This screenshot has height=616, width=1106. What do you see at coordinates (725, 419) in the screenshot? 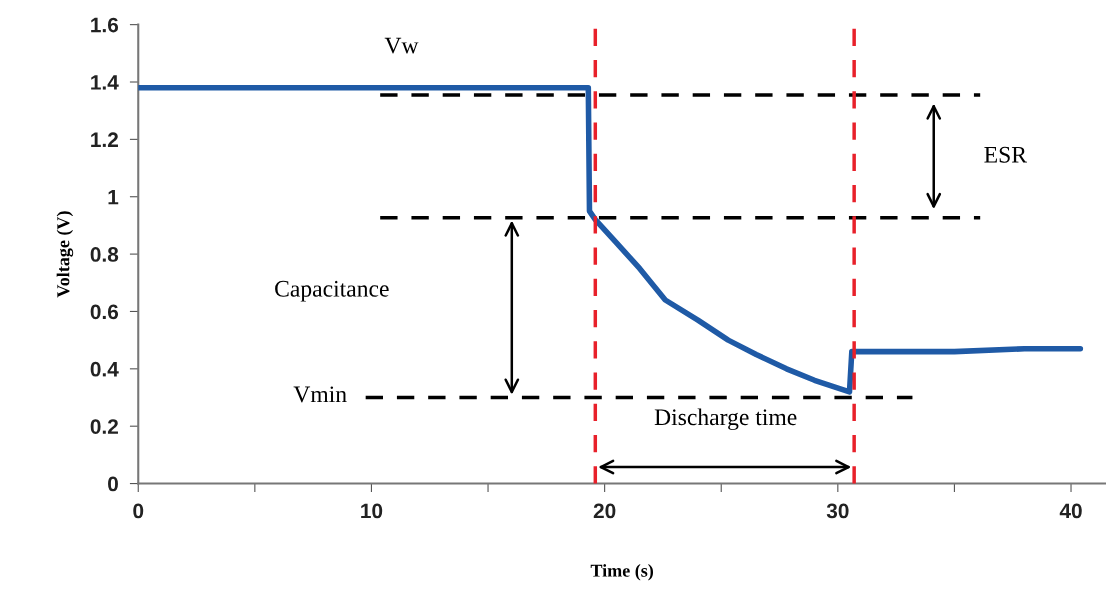
I see `annotation: Discharge time` at bounding box center [725, 419].